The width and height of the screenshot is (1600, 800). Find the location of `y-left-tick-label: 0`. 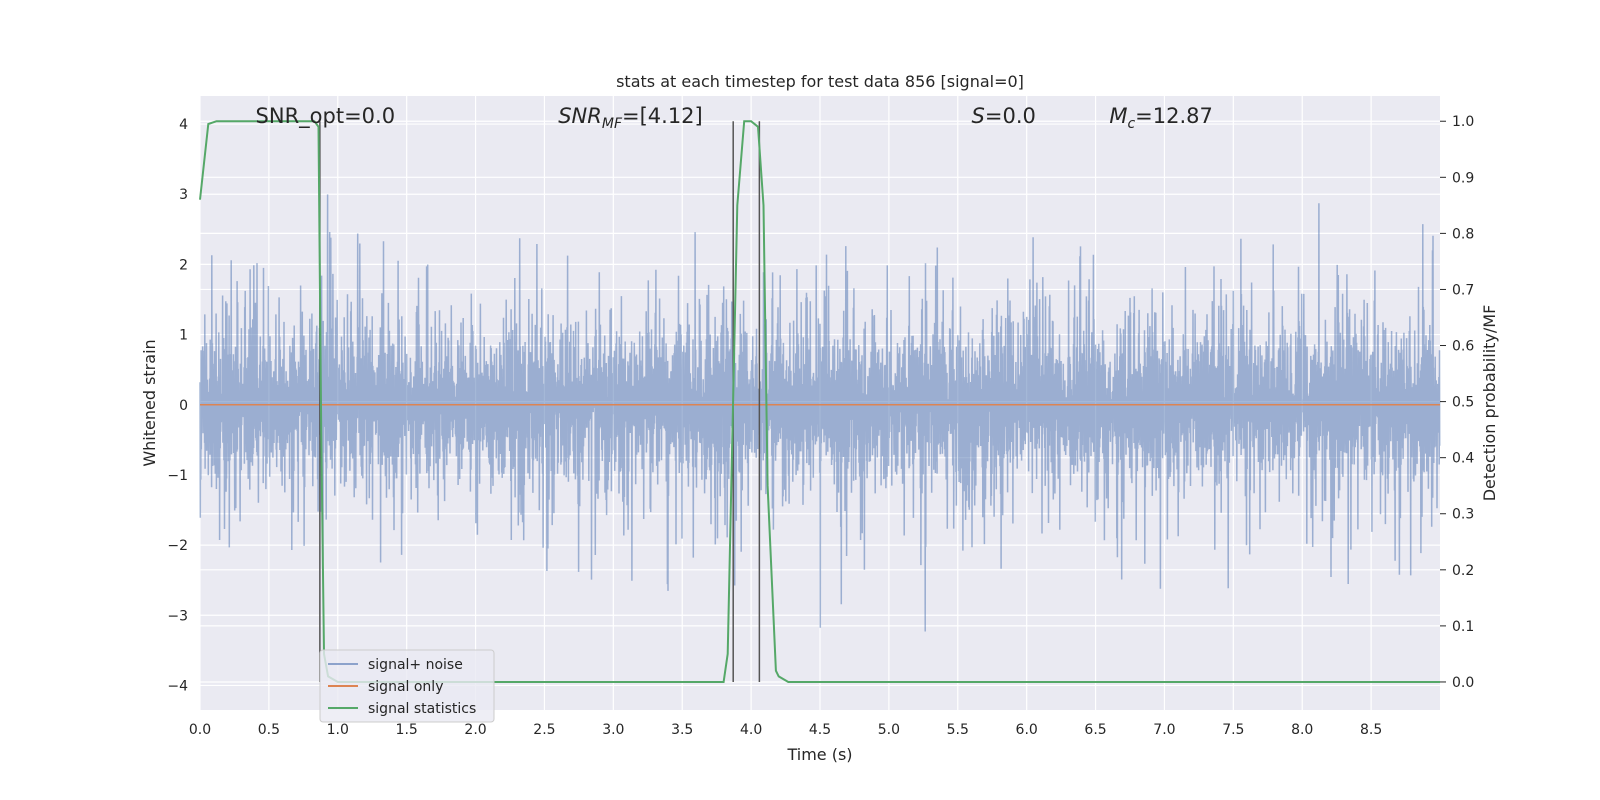

y-left-tick-label: 0 is located at coordinates (183, 406).